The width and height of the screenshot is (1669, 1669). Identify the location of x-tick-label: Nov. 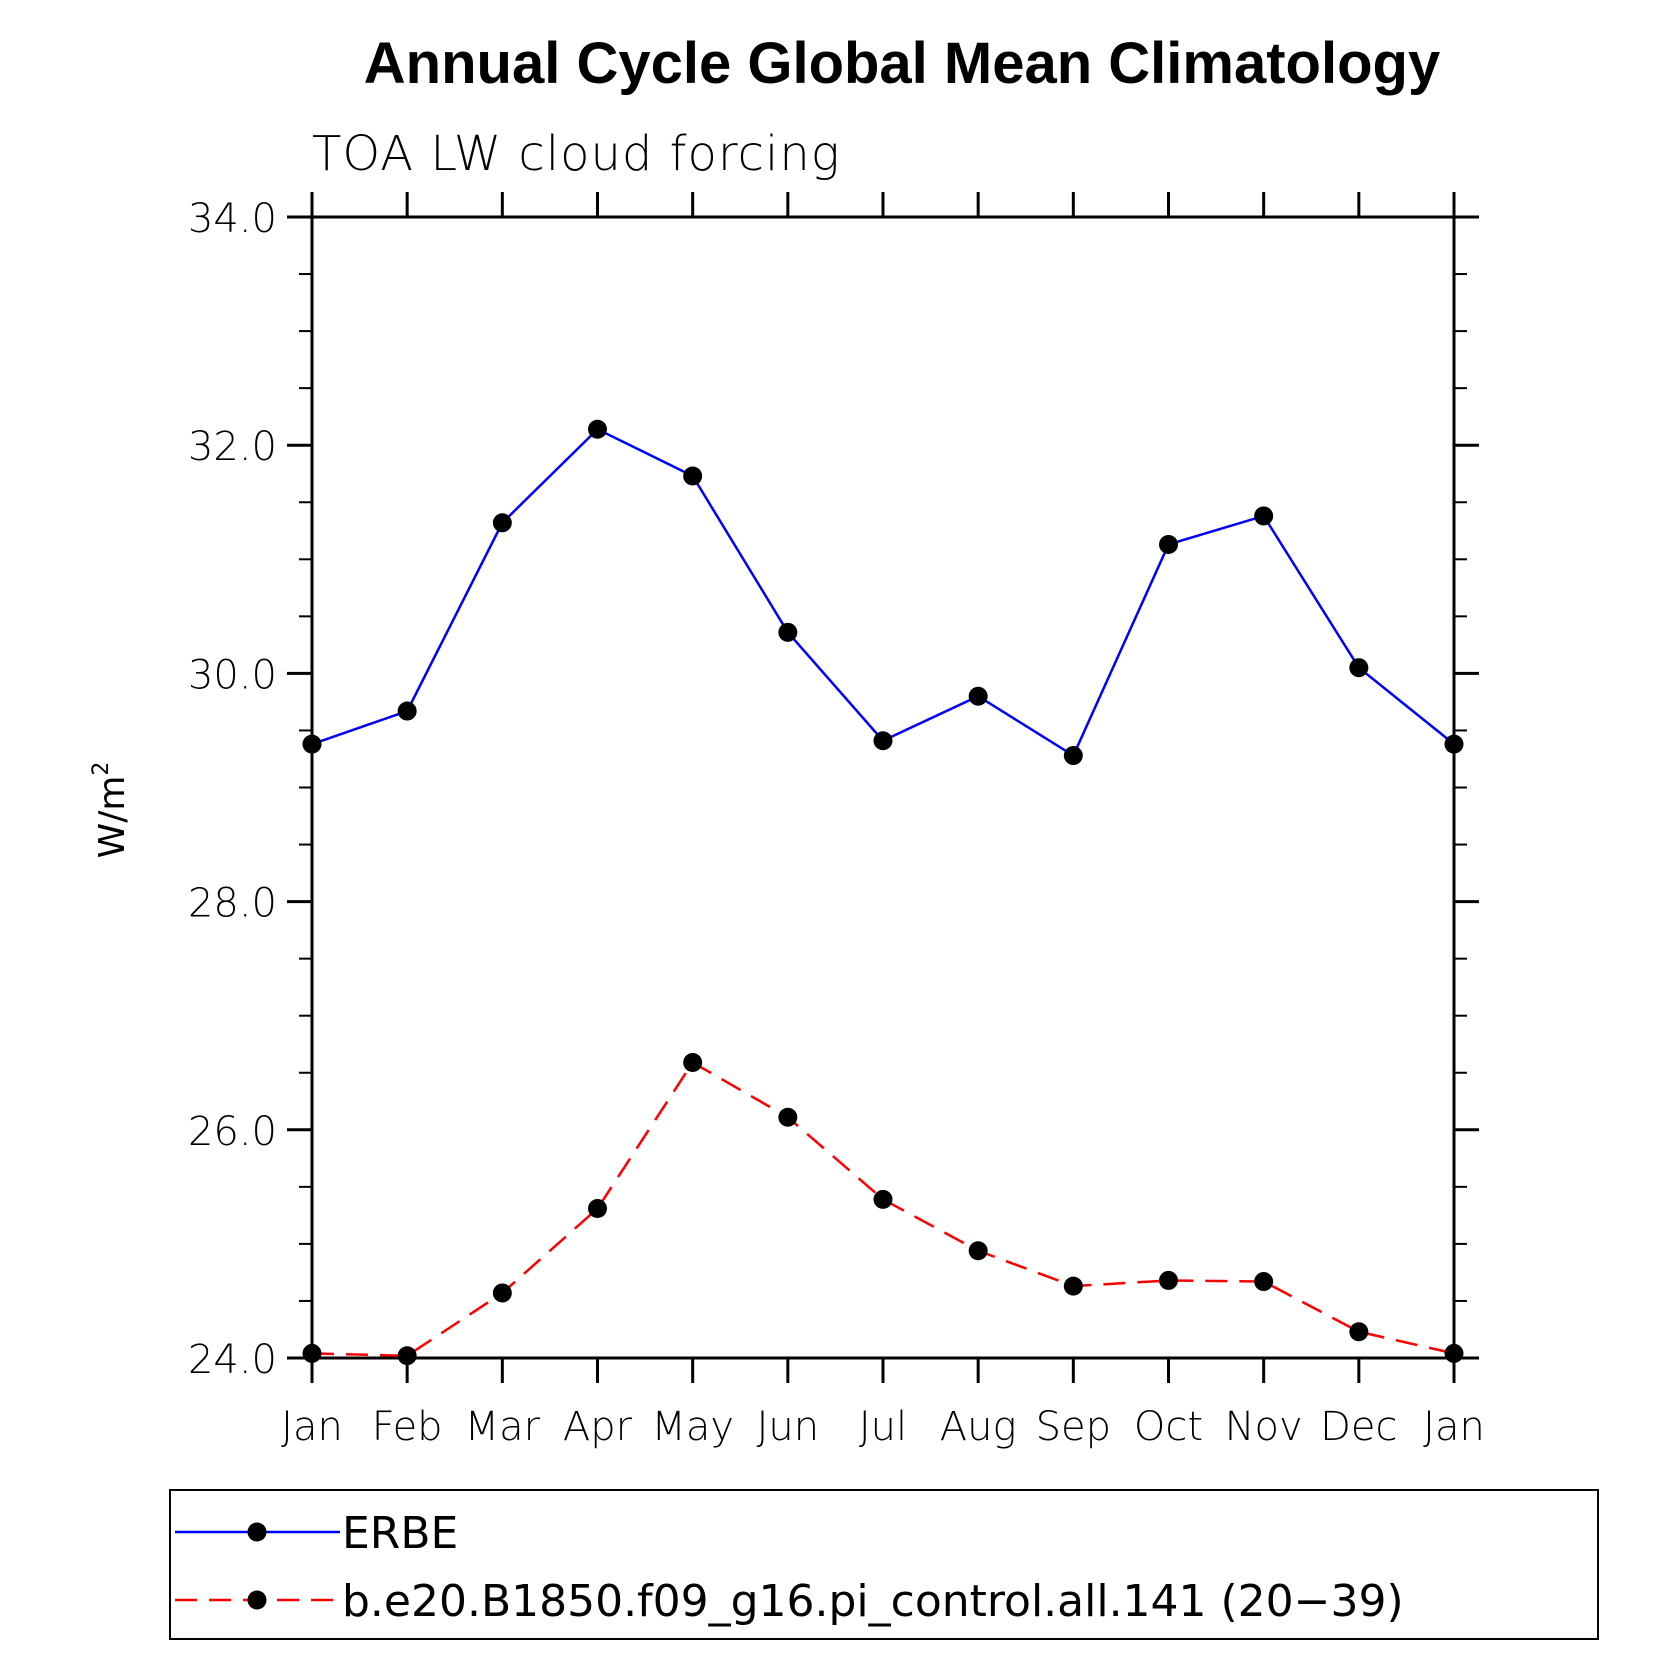
(1264, 1427).